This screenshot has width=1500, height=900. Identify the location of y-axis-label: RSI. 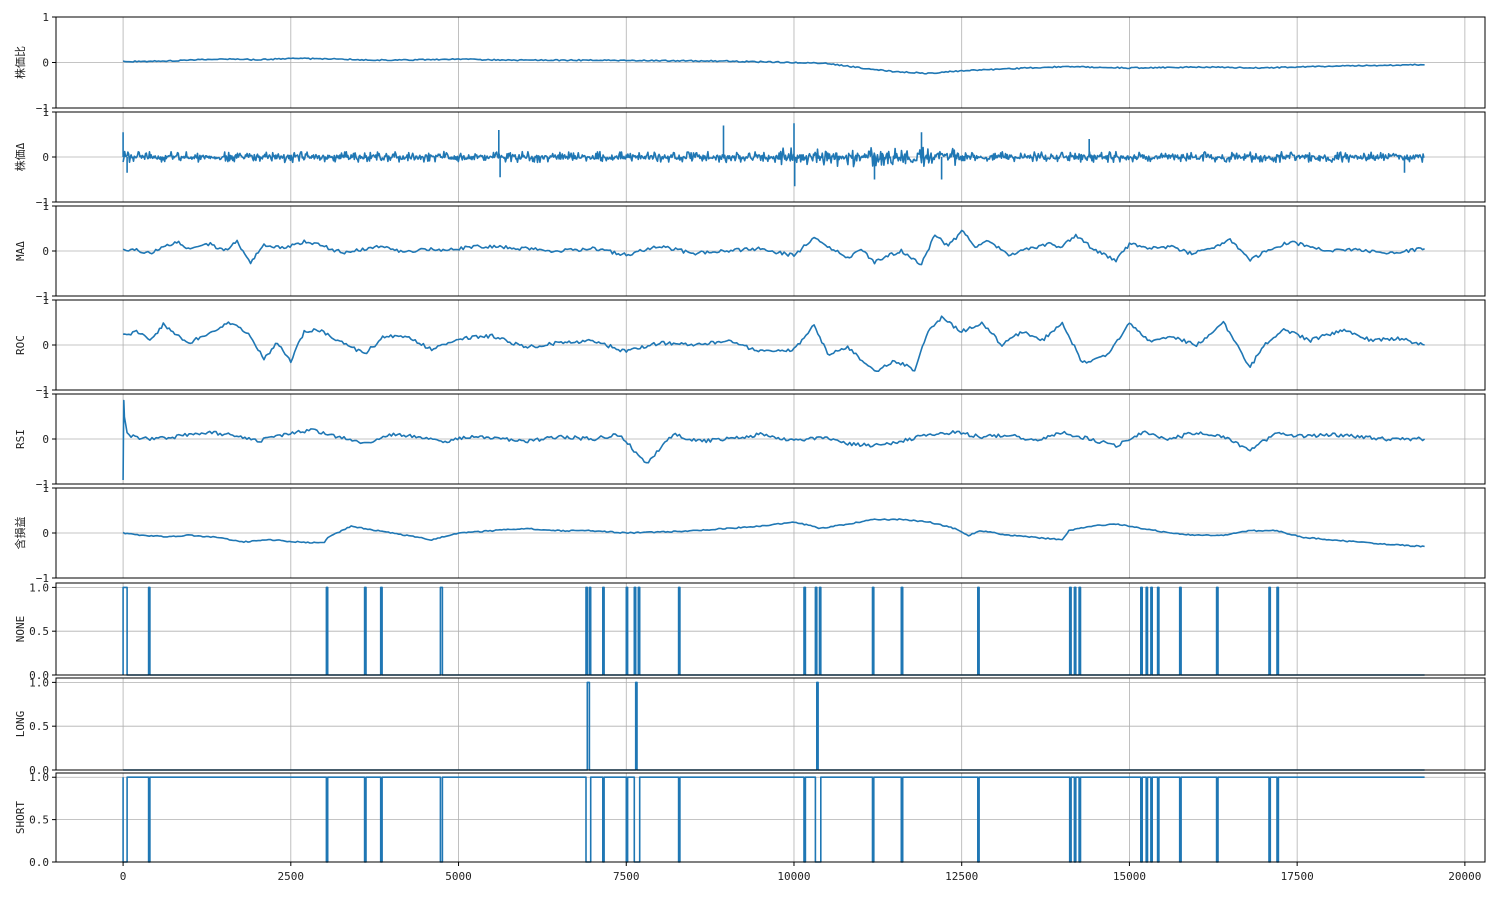
(20, 439).